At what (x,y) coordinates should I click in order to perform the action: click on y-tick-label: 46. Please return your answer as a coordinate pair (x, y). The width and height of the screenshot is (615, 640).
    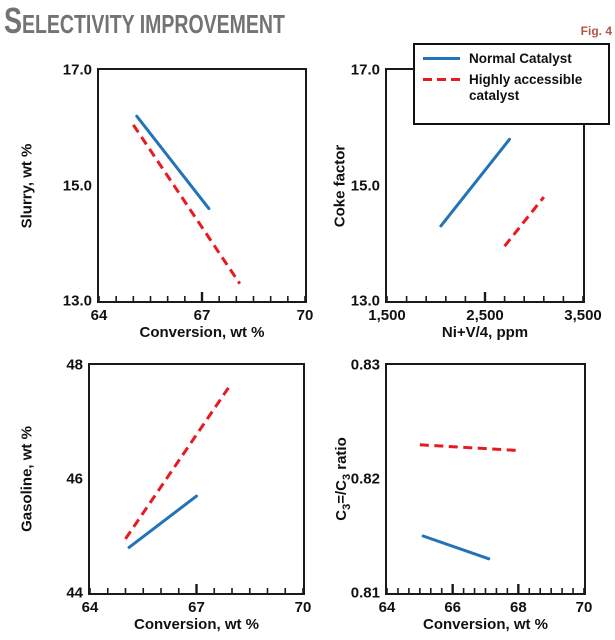
    Looking at the image, I should click on (74, 479).